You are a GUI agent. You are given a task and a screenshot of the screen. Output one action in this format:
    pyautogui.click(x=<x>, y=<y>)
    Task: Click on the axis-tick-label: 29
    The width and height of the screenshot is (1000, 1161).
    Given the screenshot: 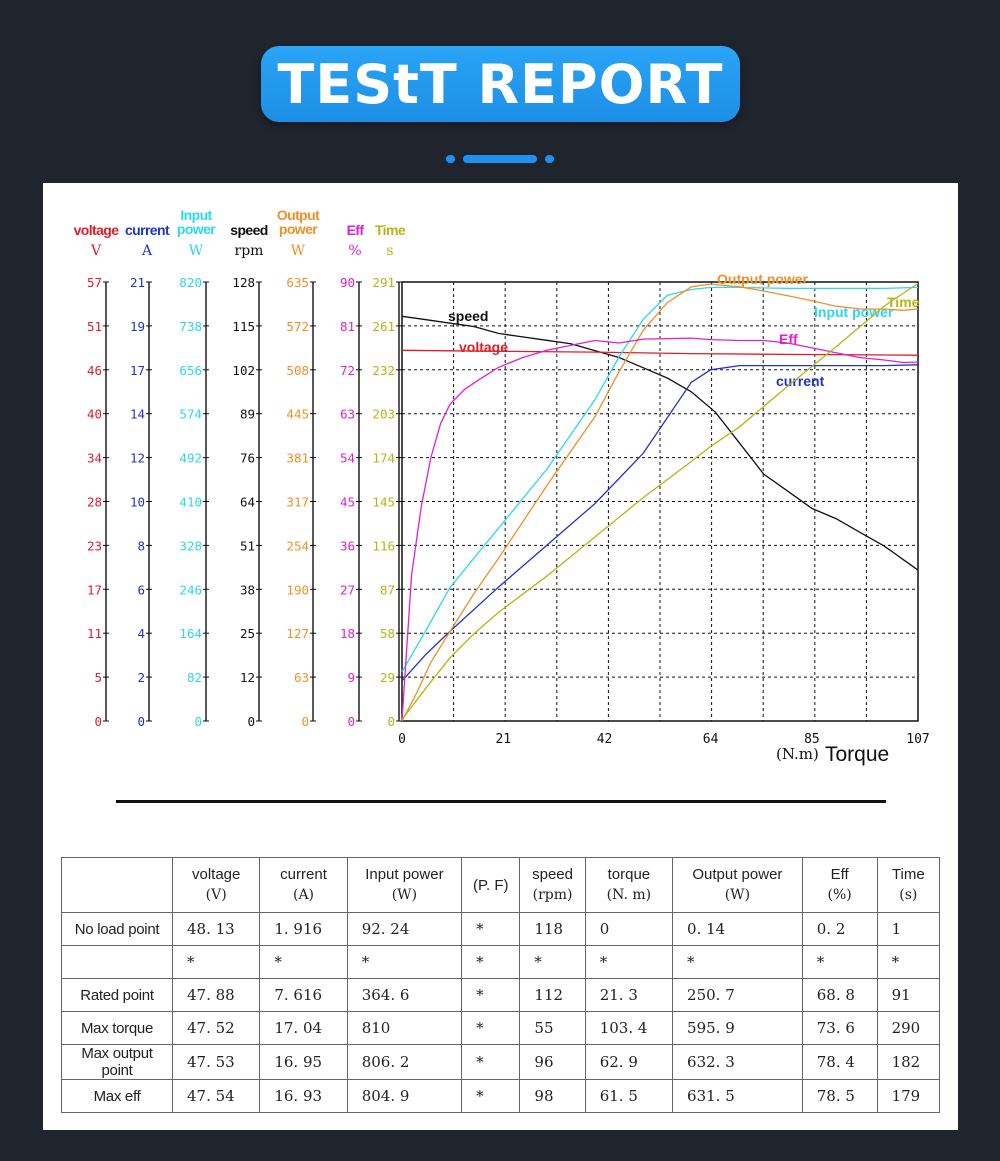 What is the action you would take?
    pyautogui.click(x=387, y=677)
    